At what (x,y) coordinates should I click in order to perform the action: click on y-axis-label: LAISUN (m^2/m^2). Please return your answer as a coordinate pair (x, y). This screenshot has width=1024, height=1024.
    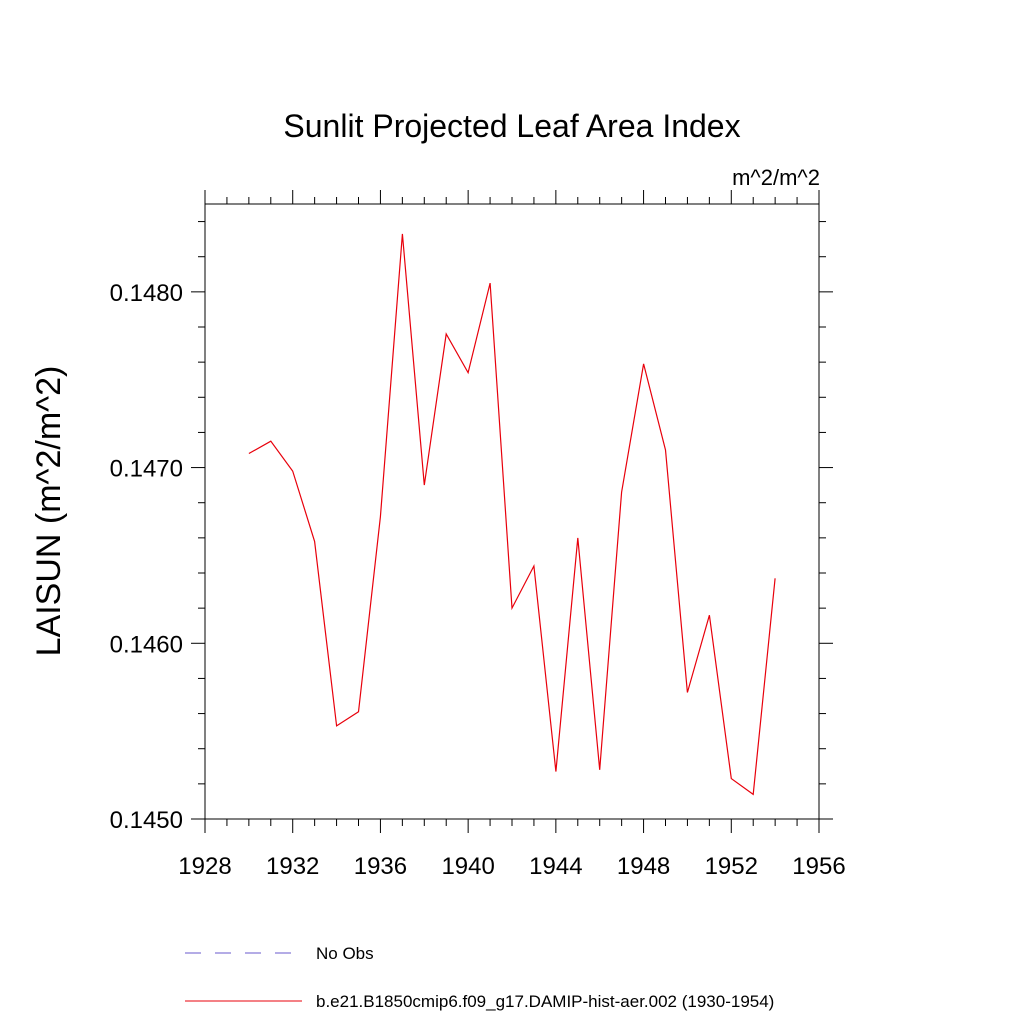
    Looking at the image, I should click on (49, 511).